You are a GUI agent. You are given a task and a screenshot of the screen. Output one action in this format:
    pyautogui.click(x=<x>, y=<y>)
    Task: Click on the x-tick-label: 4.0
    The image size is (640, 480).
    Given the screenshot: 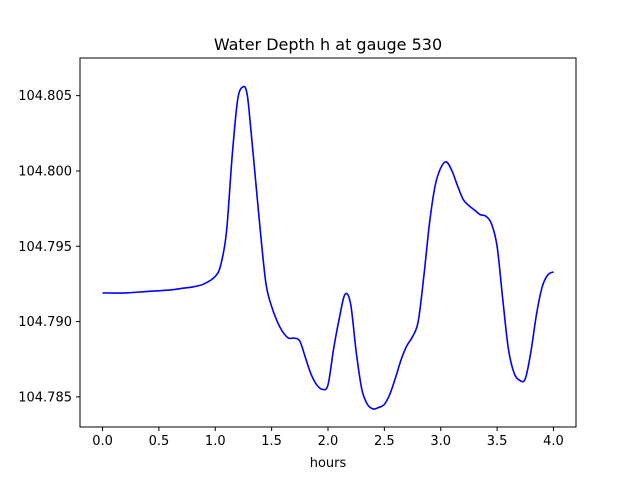 What is the action you would take?
    pyautogui.click(x=553, y=441)
    